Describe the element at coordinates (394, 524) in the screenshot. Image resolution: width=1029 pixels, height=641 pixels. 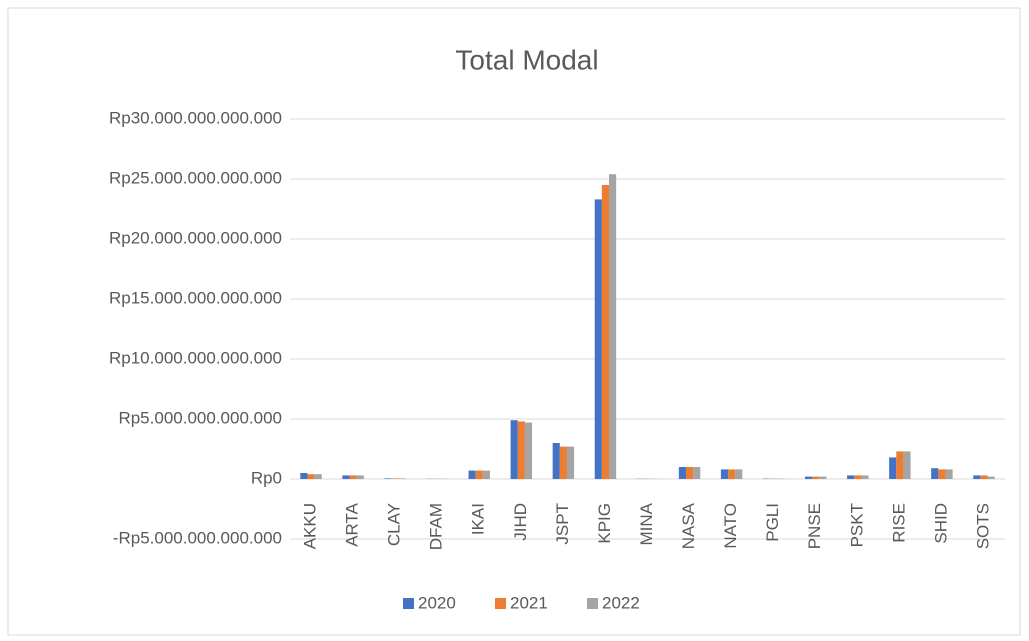
I see `x-tick-label: CLAY` at that location.